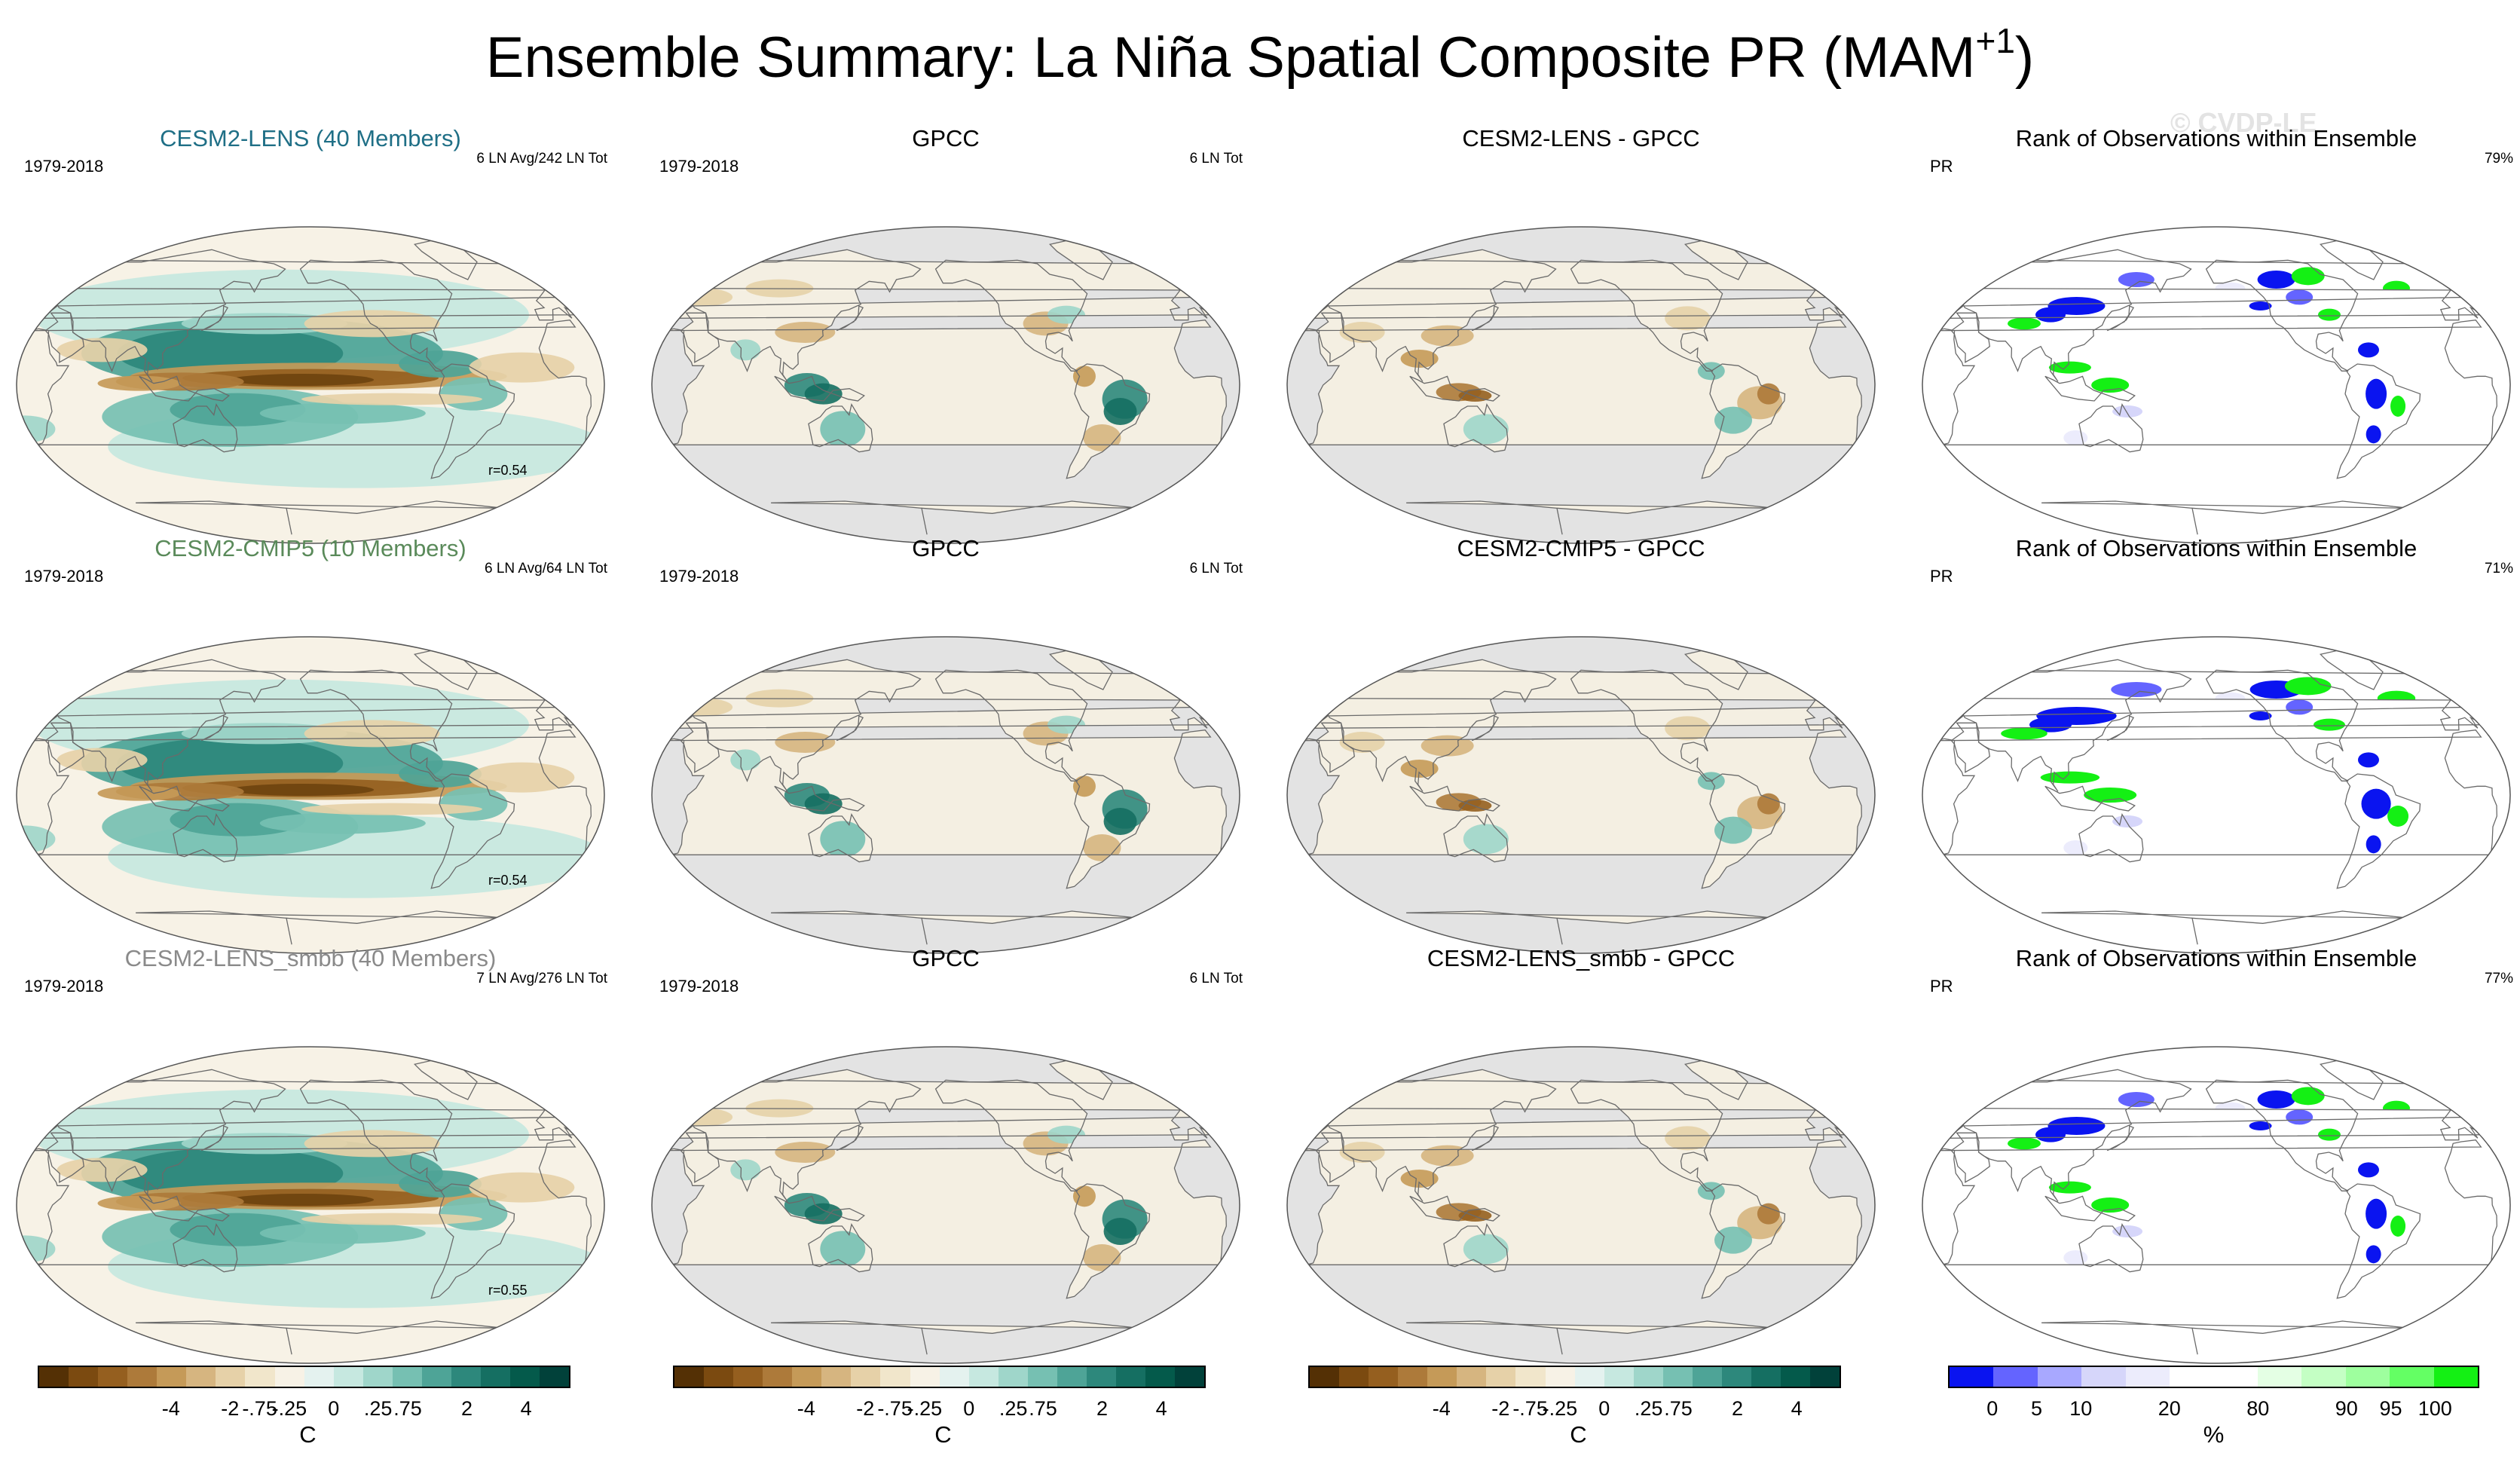 The height and width of the screenshot is (1462, 2520). I want to click on panel-obs: GPCC 1979-2018 6 LN Tot, so click(945, 1154).